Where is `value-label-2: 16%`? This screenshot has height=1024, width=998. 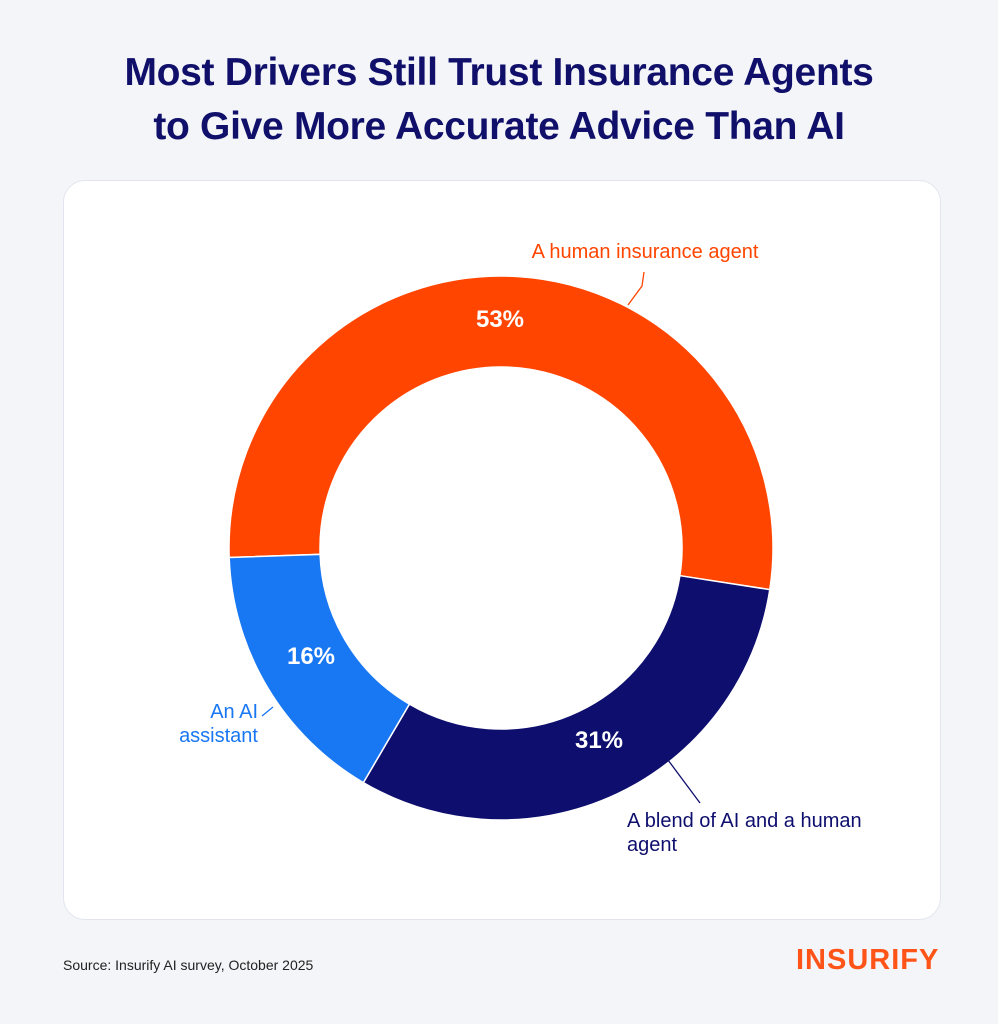
value-label-2: 16% is located at coordinates (311, 656).